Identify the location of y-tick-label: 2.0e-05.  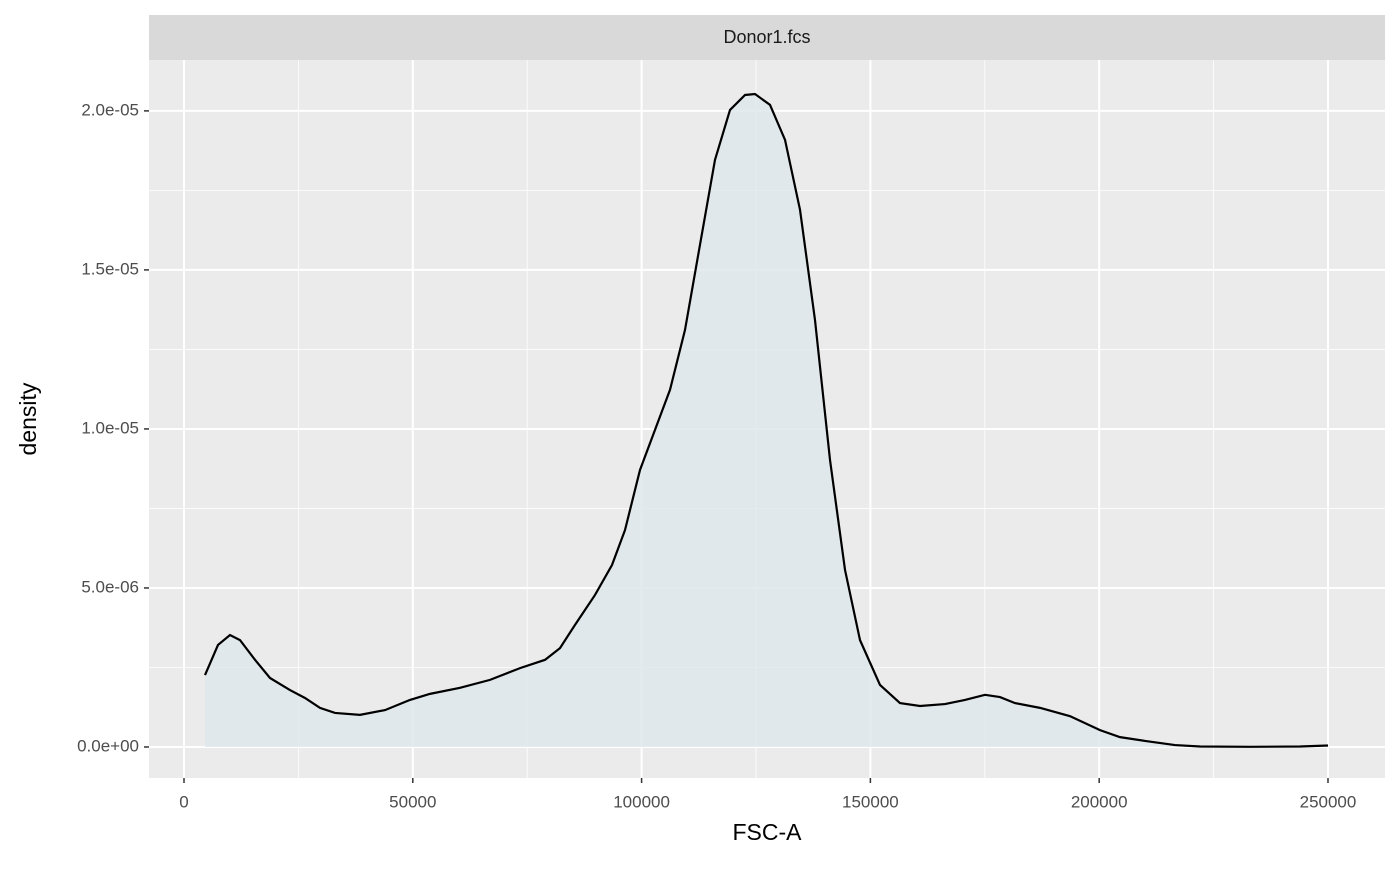
(110, 109).